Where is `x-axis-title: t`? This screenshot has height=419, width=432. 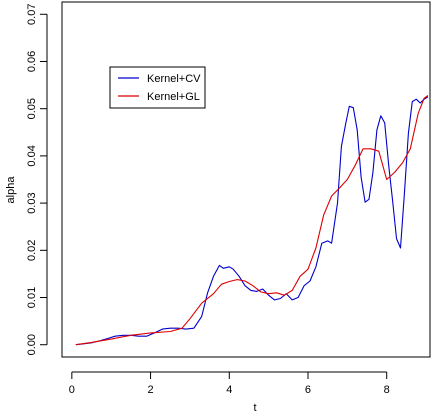 x-axis-title: t is located at coordinates (254, 408).